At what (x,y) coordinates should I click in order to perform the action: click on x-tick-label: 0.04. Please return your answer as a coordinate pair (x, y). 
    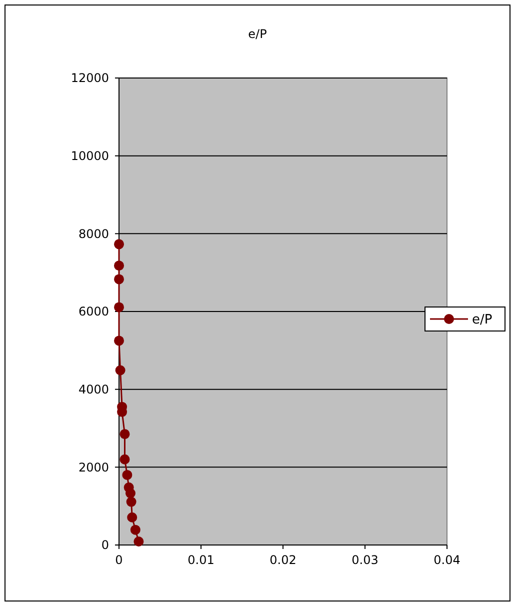
    Looking at the image, I should click on (447, 560).